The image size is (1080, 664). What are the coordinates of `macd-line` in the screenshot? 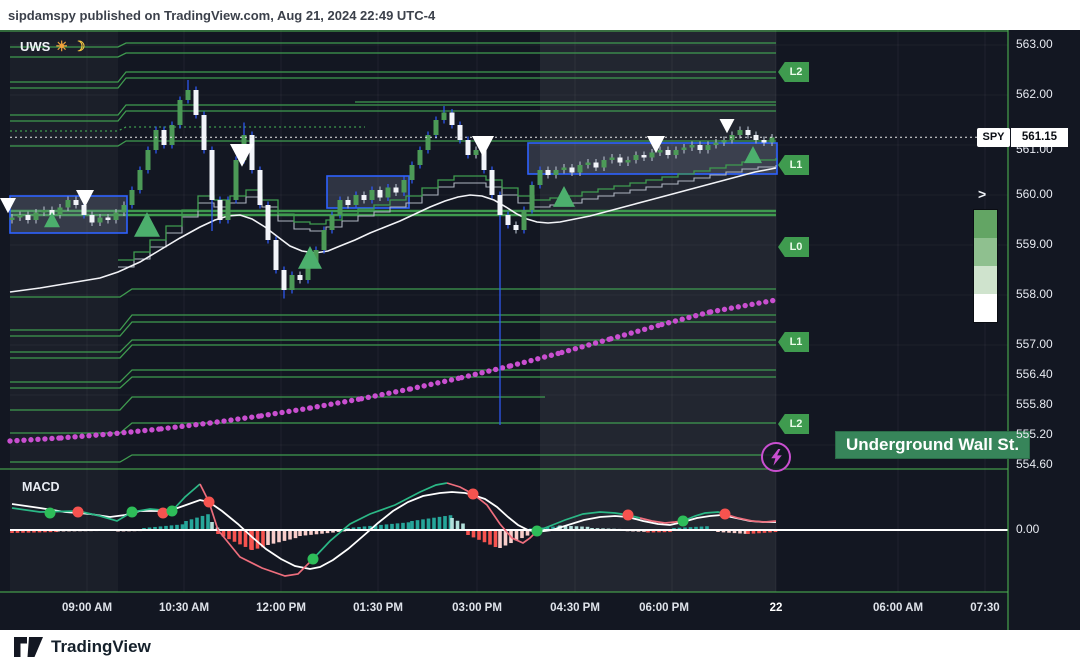 It's located at (492, 513).